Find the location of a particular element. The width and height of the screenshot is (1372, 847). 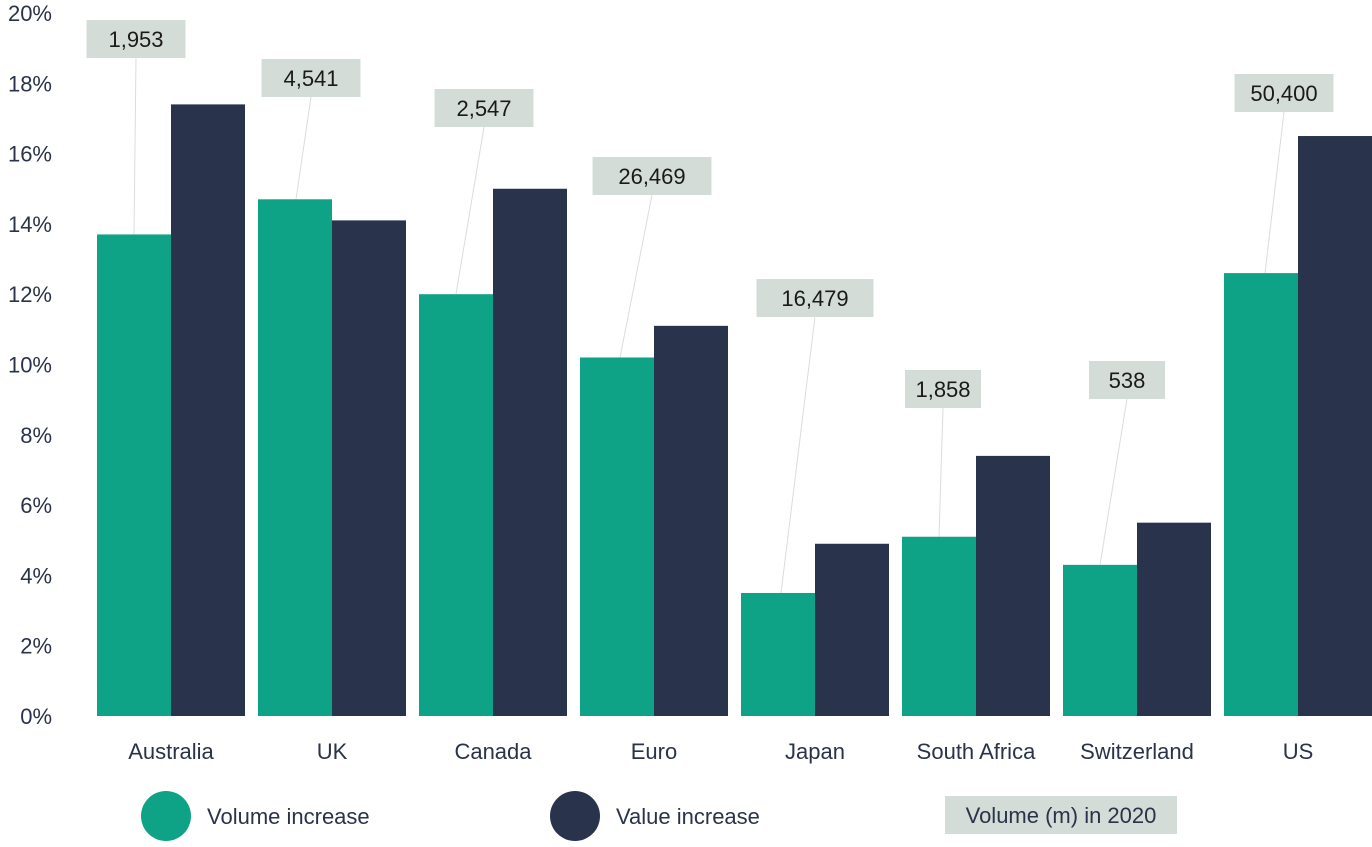

volume-annotation-canada: 2,547 is located at coordinates (483, 108).